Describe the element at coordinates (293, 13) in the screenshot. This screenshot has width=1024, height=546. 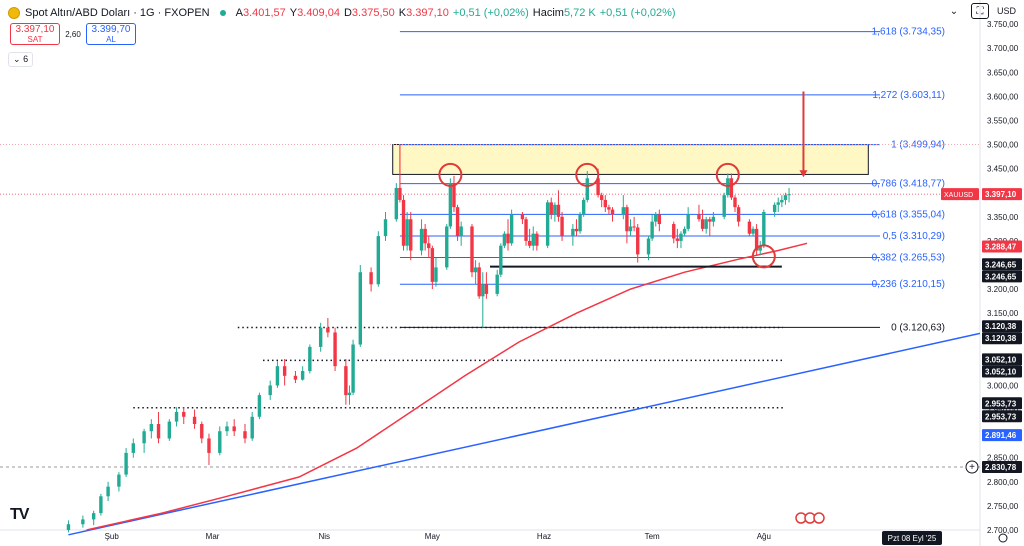
I see `high-label: Y` at that location.